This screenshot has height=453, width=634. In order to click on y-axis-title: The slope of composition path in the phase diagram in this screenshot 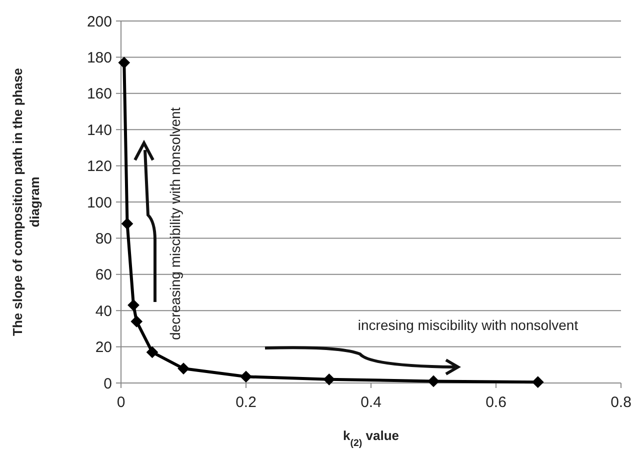, I will do `click(26, 202)`.